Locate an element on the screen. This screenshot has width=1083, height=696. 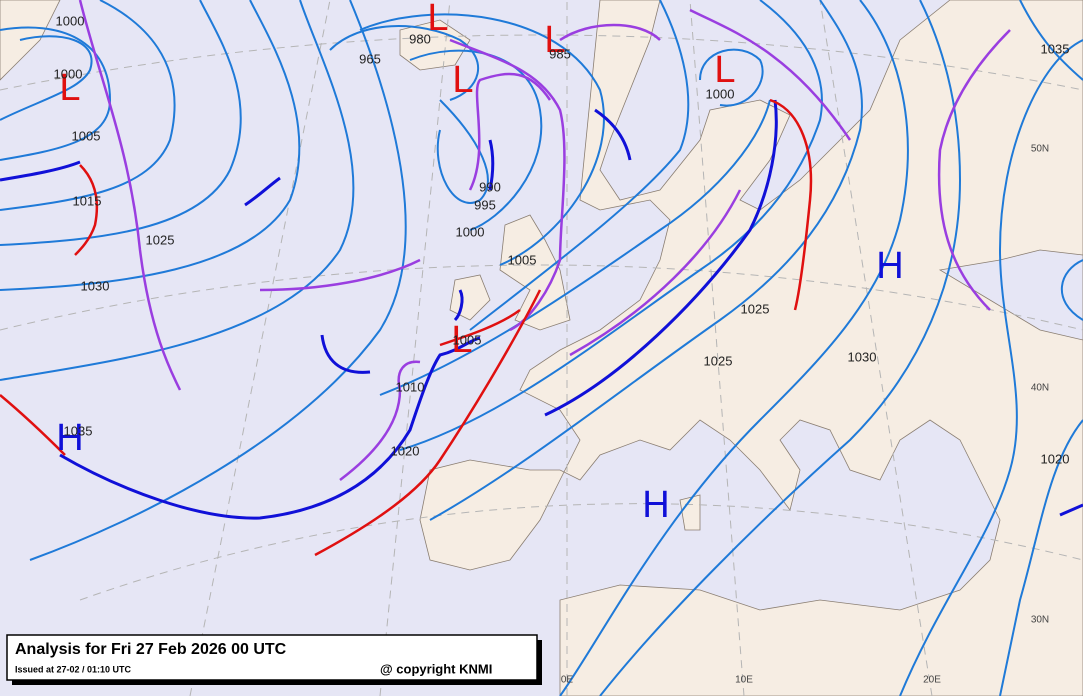
isobar-label: 1010 is located at coordinates (410, 386).